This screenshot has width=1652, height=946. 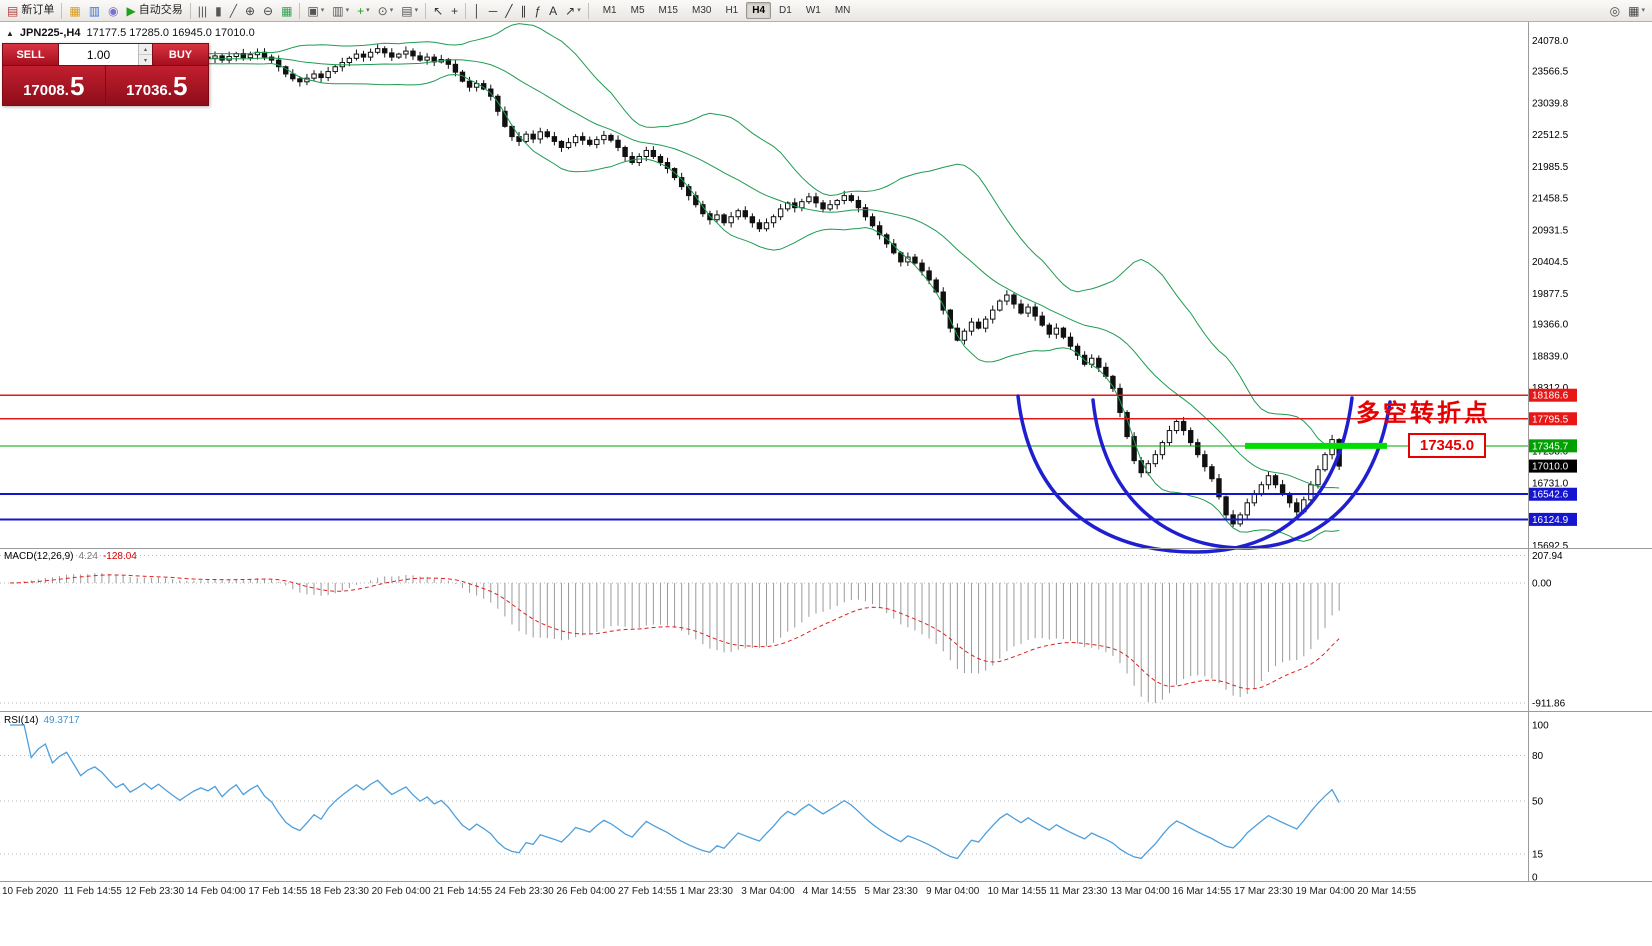 I want to click on timeframe-m5-button: M5, so click(x=637, y=10).